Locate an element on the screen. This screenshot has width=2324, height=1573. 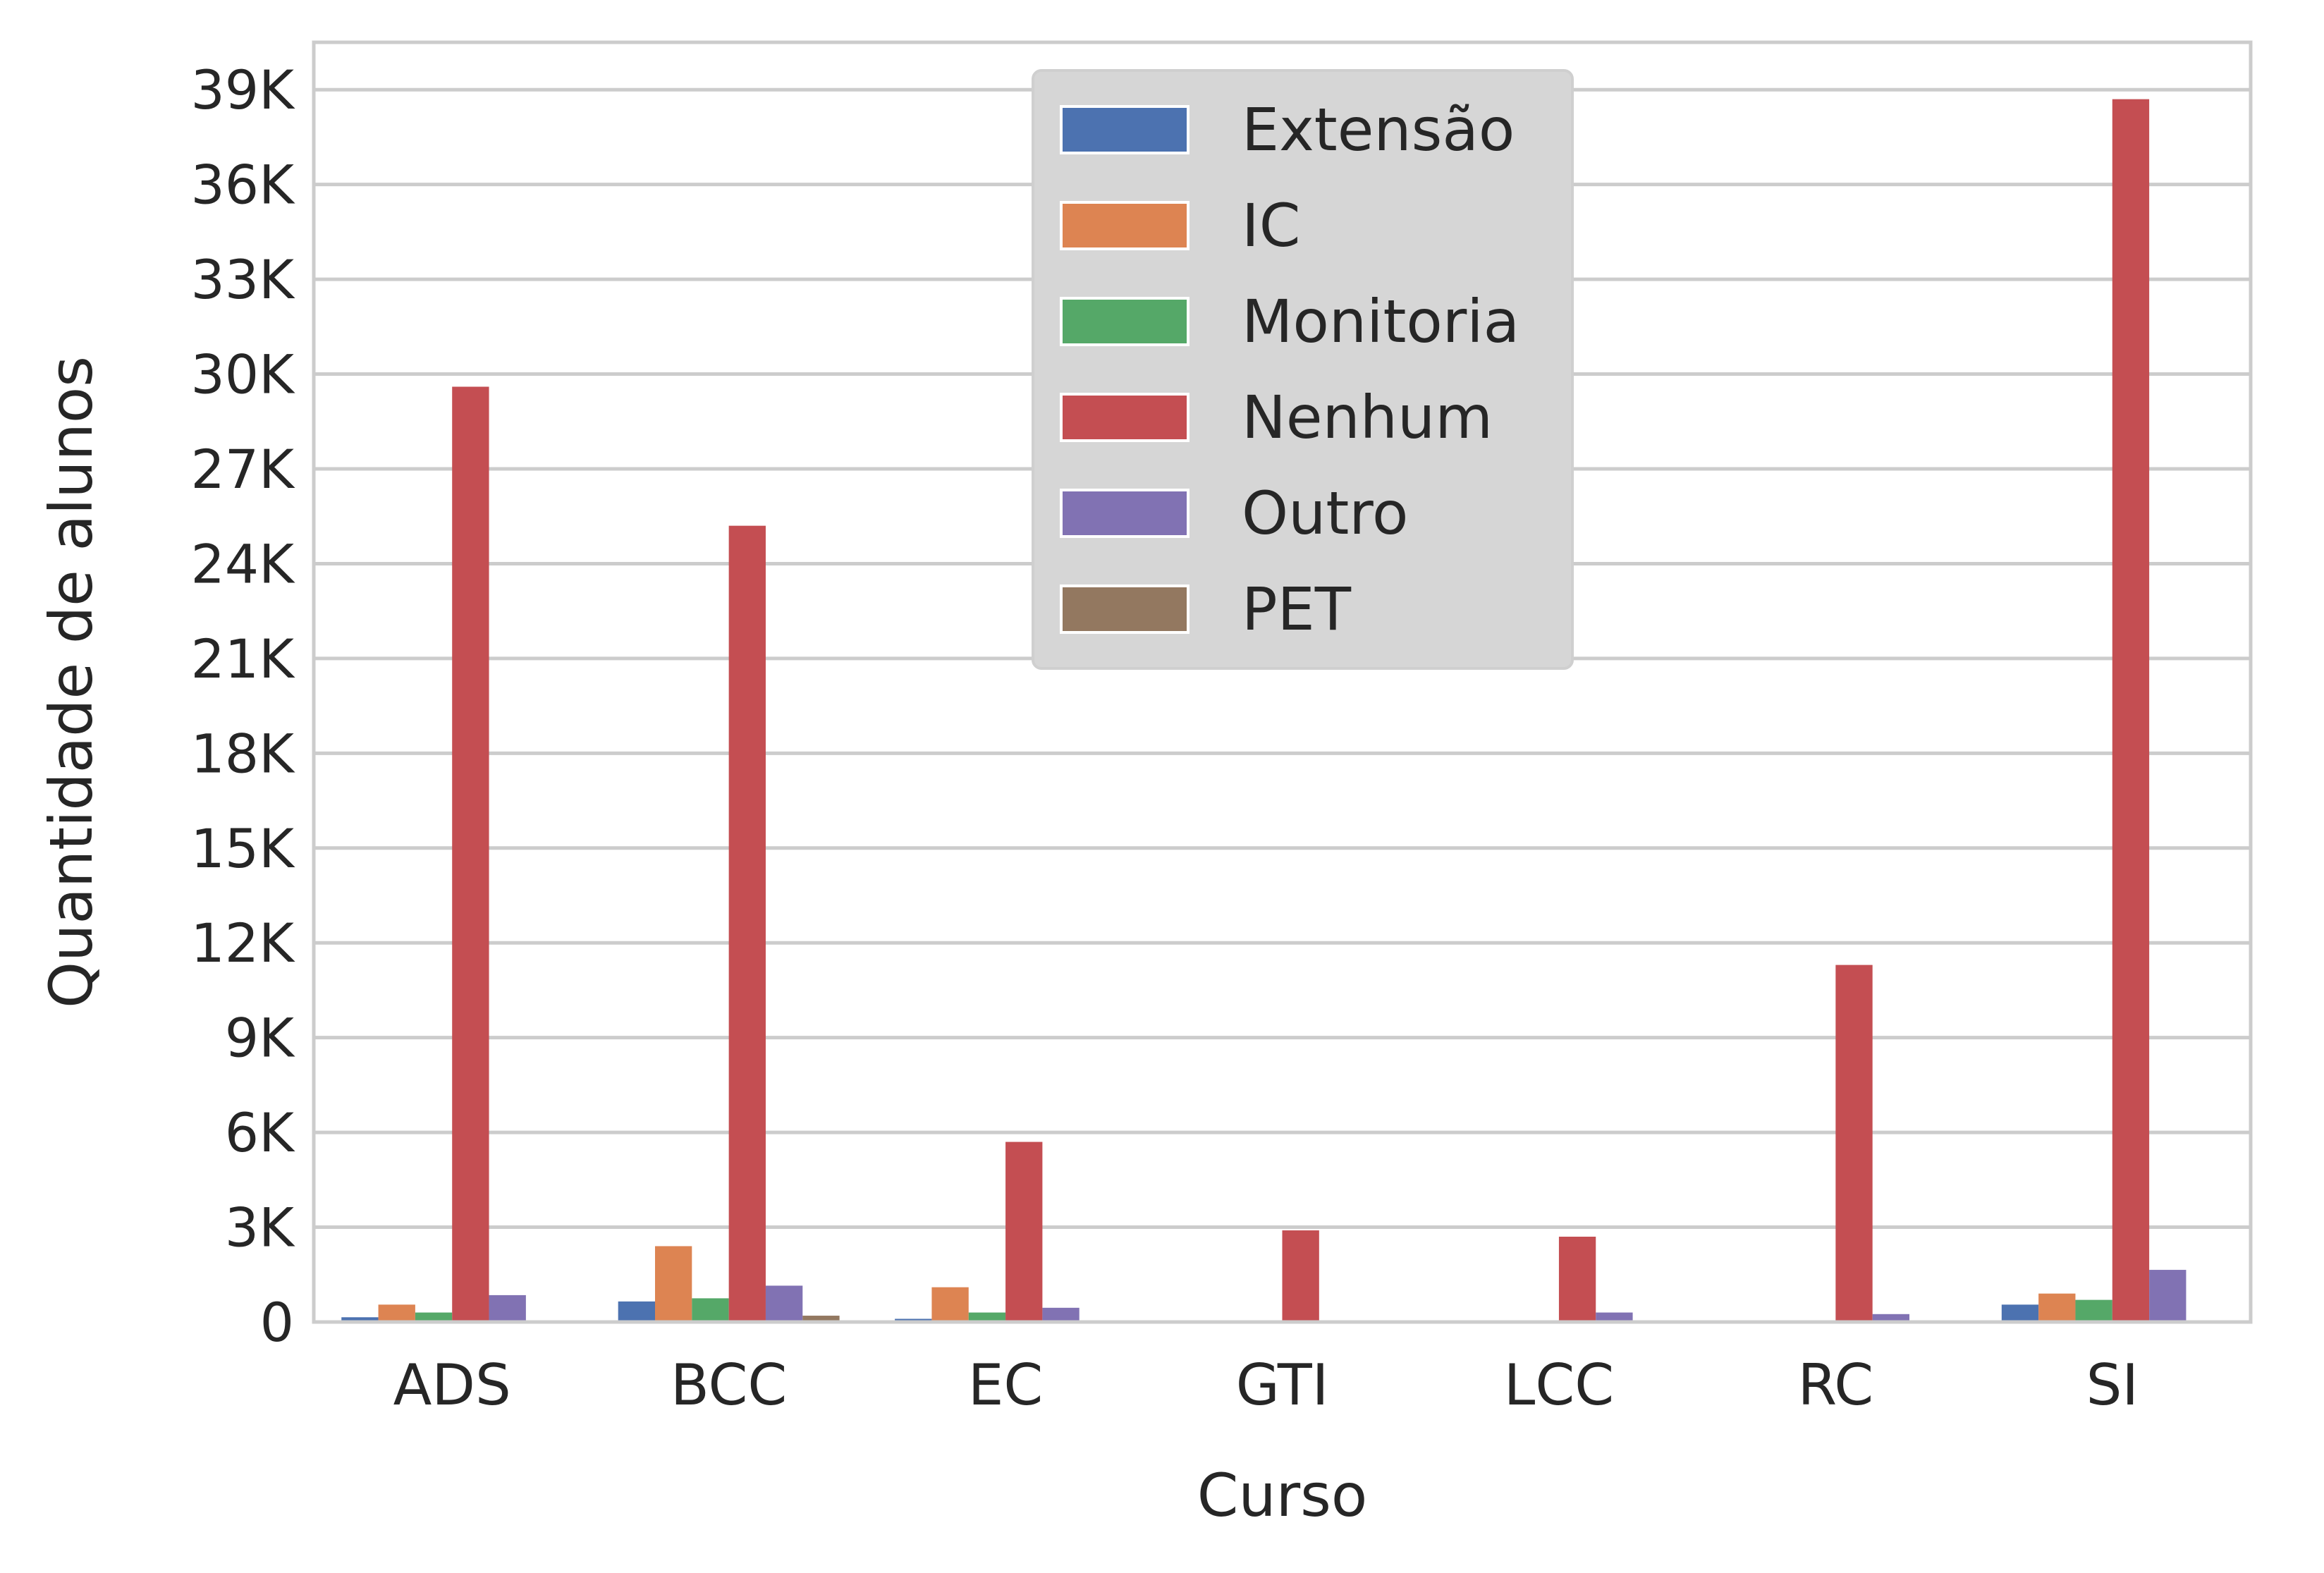
y-tick-label: 9K is located at coordinates (260, 1038).